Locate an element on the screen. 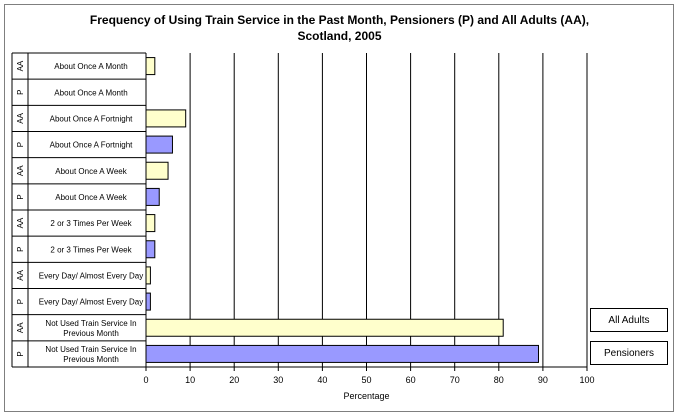 This screenshot has width=679, height=418. x-tick-label: 20 is located at coordinates (234, 380).